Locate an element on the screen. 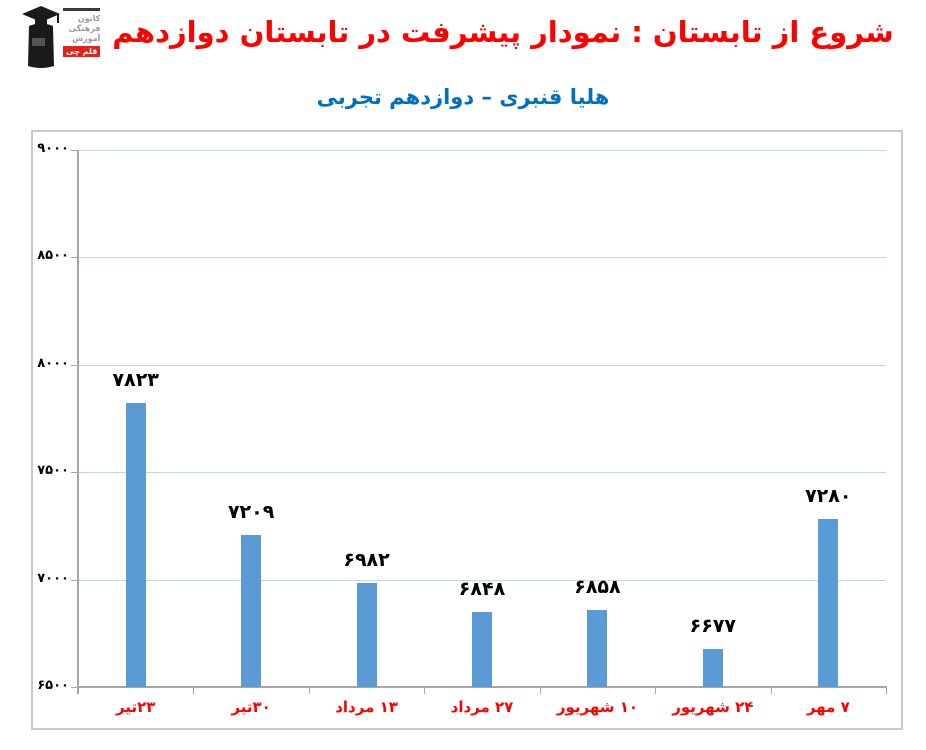 This screenshot has width=926, height=750. x-category-label: ۱۰ شهریور is located at coordinates (597, 707).